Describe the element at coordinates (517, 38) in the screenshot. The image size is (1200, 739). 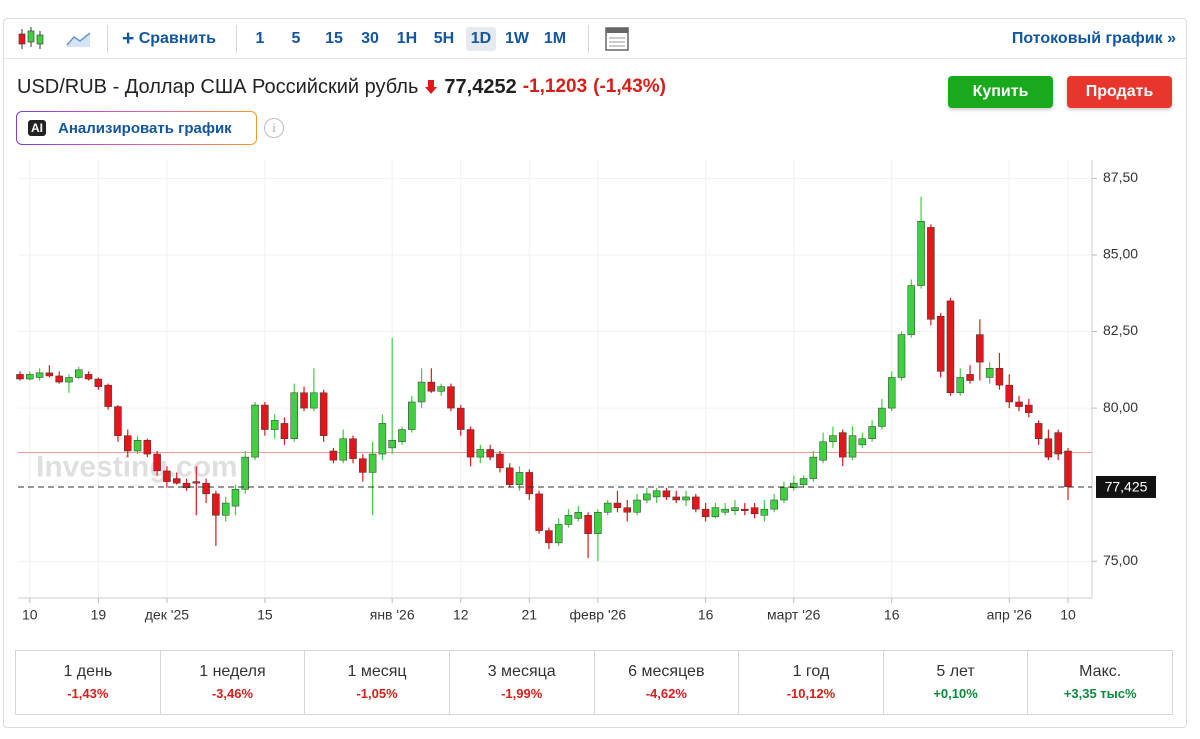
I see `timeframe-button: 1W` at that location.